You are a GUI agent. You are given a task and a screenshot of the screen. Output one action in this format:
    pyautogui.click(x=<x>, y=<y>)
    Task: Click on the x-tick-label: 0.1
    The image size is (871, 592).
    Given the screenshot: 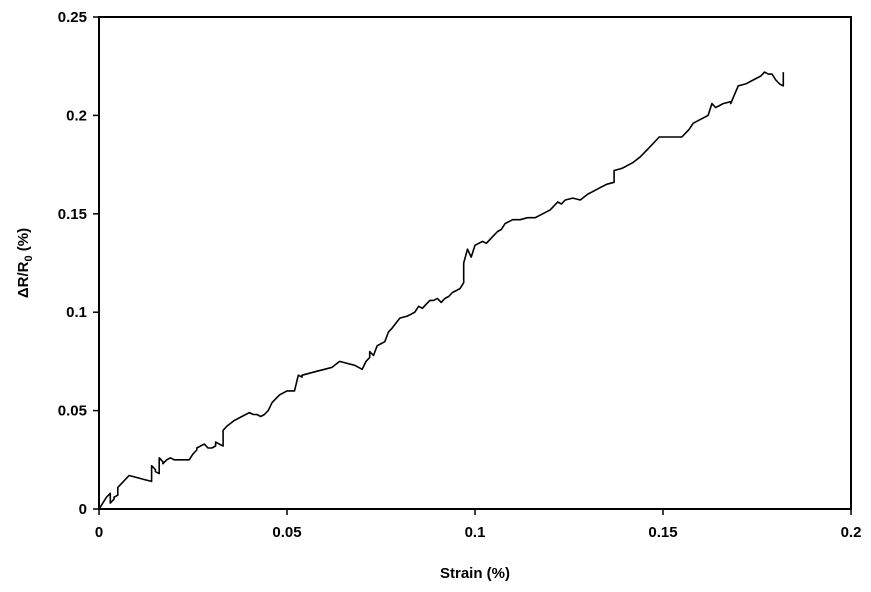 What is the action you would take?
    pyautogui.click(x=475, y=532)
    